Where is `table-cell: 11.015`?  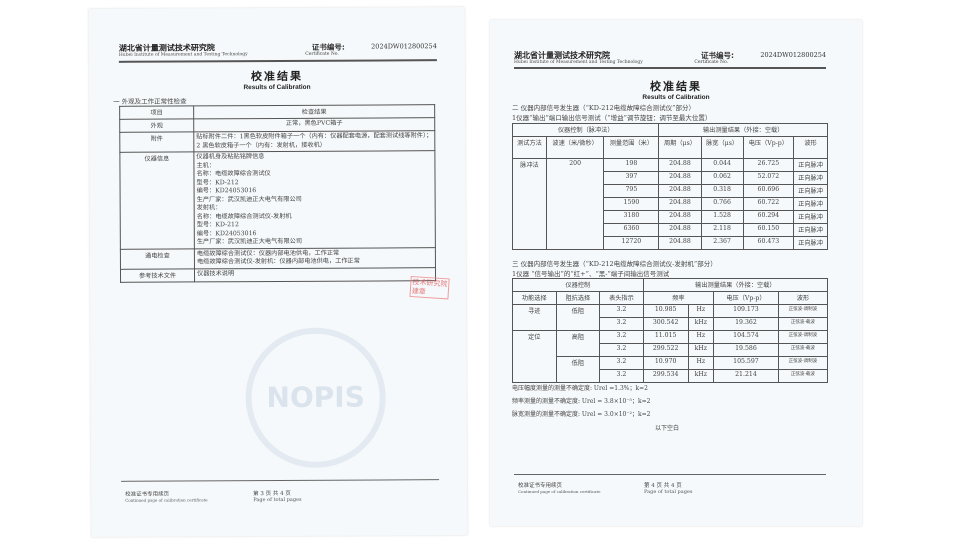 table-cell: 11.015 is located at coordinates (665, 337).